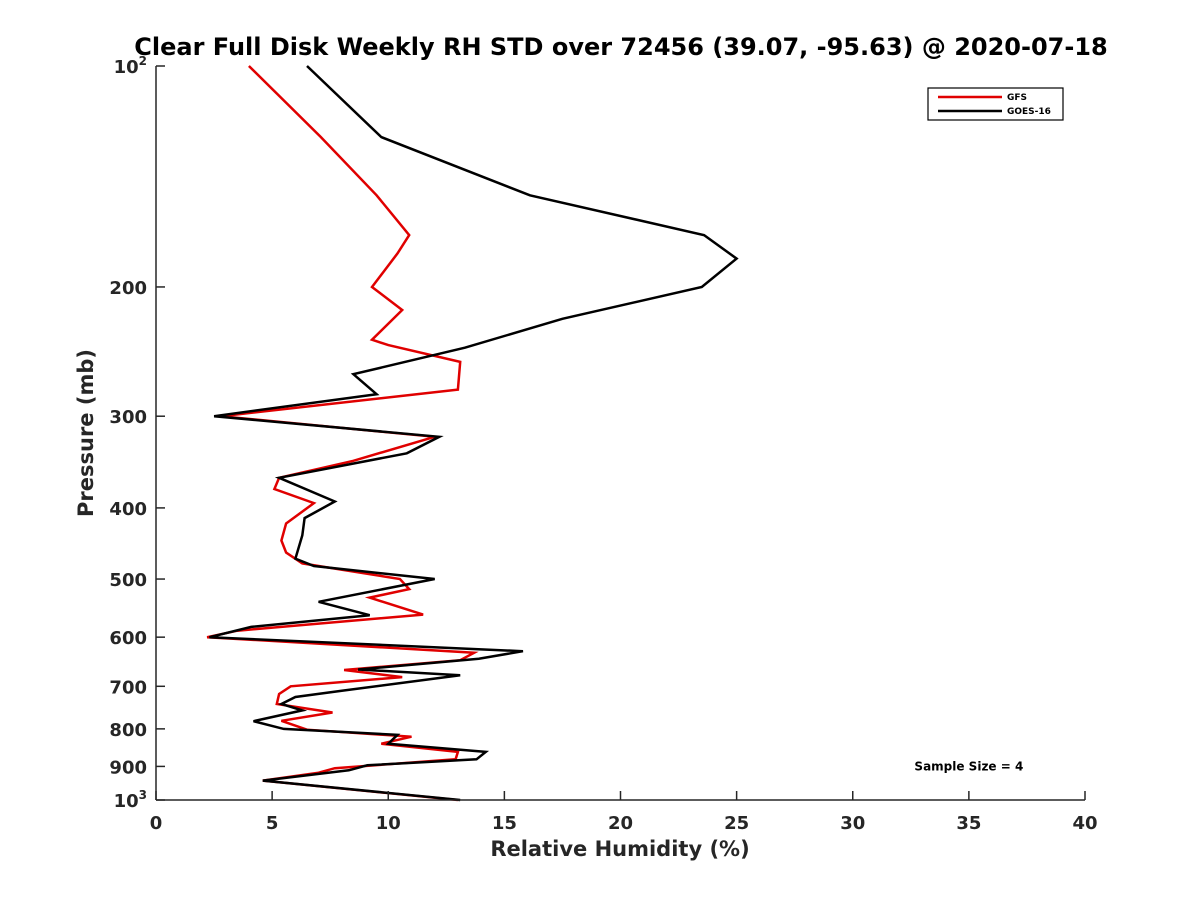  What do you see at coordinates (1029, 112) in the screenshot?
I see `legend-label-goes16: GOES-16` at bounding box center [1029, 112].